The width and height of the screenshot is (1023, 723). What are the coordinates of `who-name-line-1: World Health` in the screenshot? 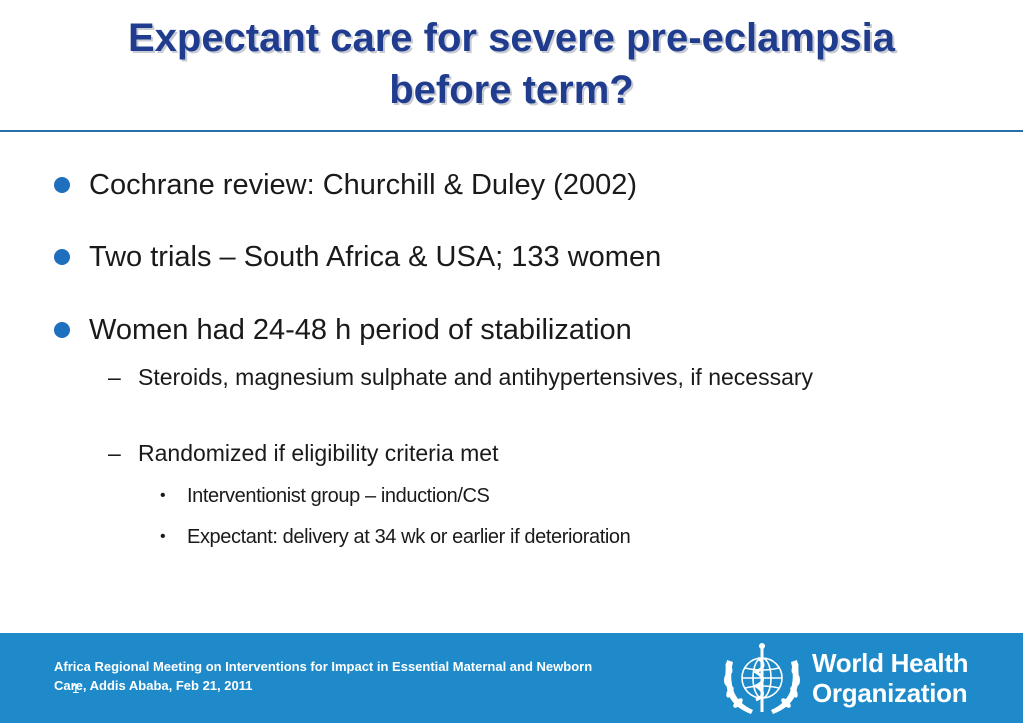 It's located at (890, 663).